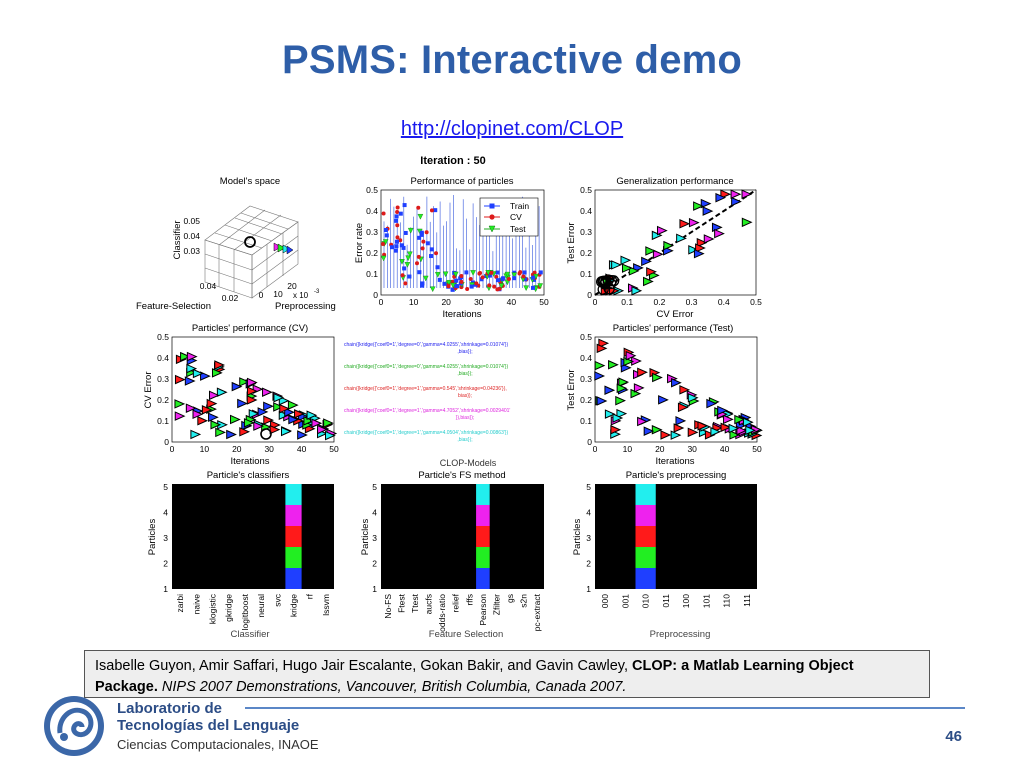 Image resolution: width=1024 pixels, height=768 pixels. I want to click on gen-ring-point, so click(603, 289).